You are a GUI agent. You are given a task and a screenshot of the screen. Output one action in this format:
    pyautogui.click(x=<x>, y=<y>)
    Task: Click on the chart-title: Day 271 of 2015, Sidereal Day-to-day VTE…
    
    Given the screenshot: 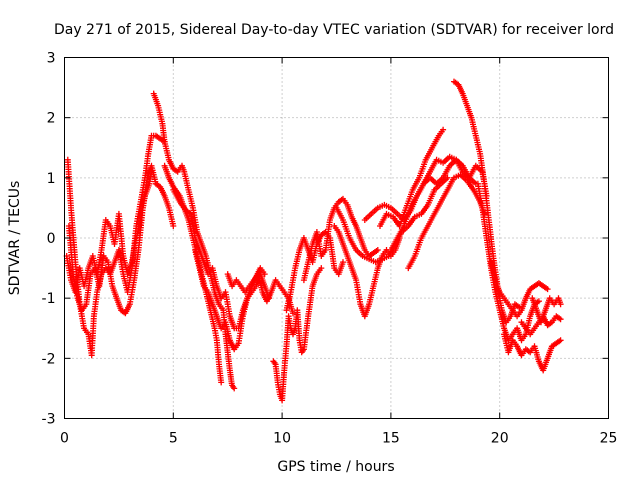 What is the action you would take?
    pyautogui.click(x=334, y=30)
    